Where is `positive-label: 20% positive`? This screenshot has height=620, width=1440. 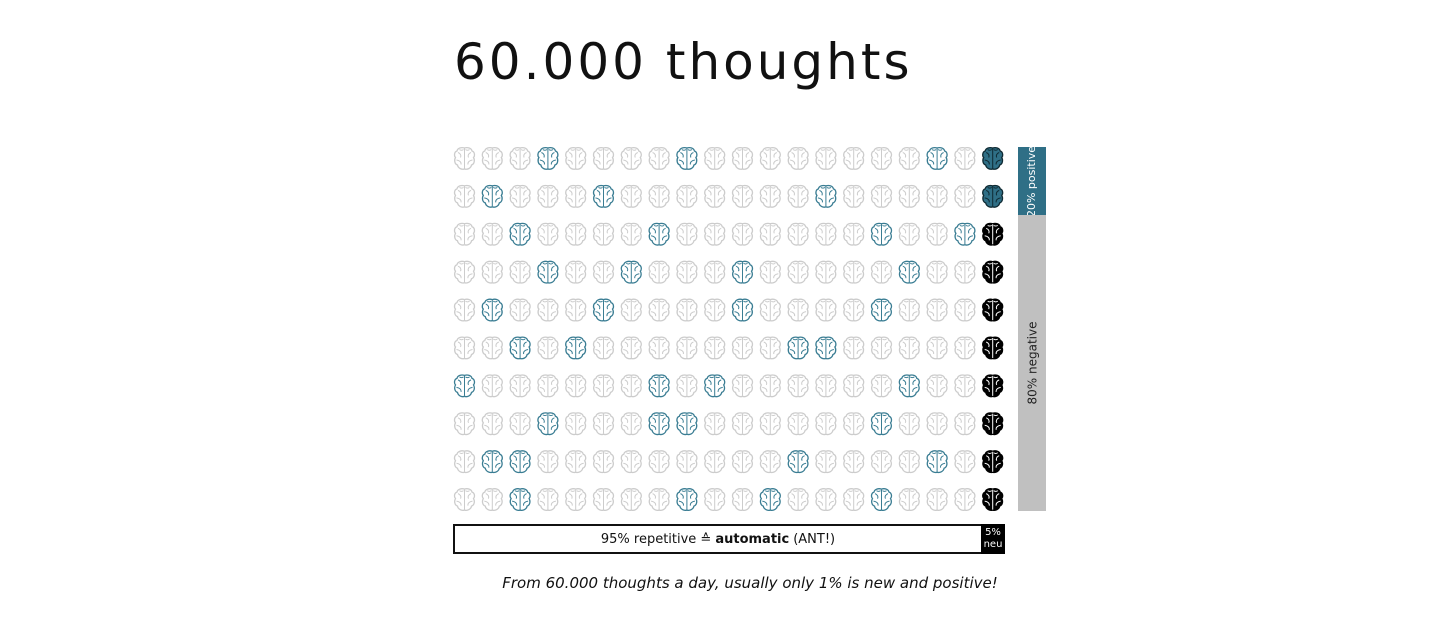 positive-label: 20% positive is located at coordinates (1032, 181).